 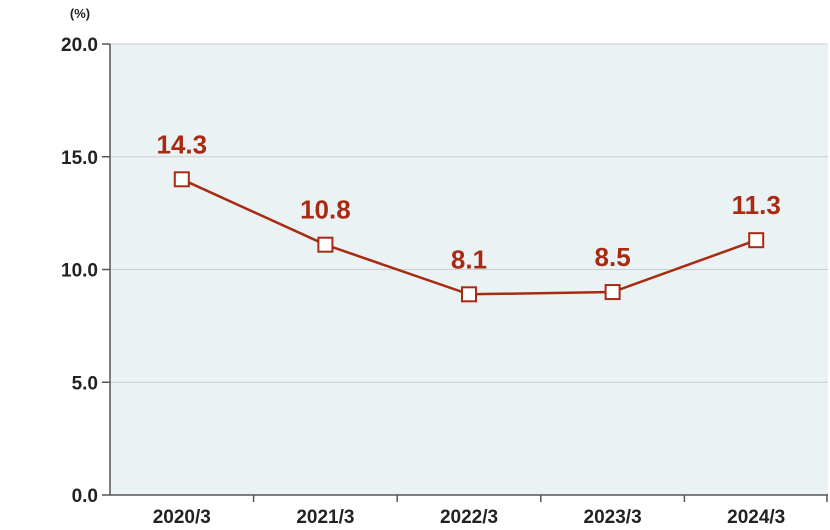 What do you see at coordinates (79, 158) in the screenshot?
I see `y-tick-label: 15.0` at bounding box center [79, 158].